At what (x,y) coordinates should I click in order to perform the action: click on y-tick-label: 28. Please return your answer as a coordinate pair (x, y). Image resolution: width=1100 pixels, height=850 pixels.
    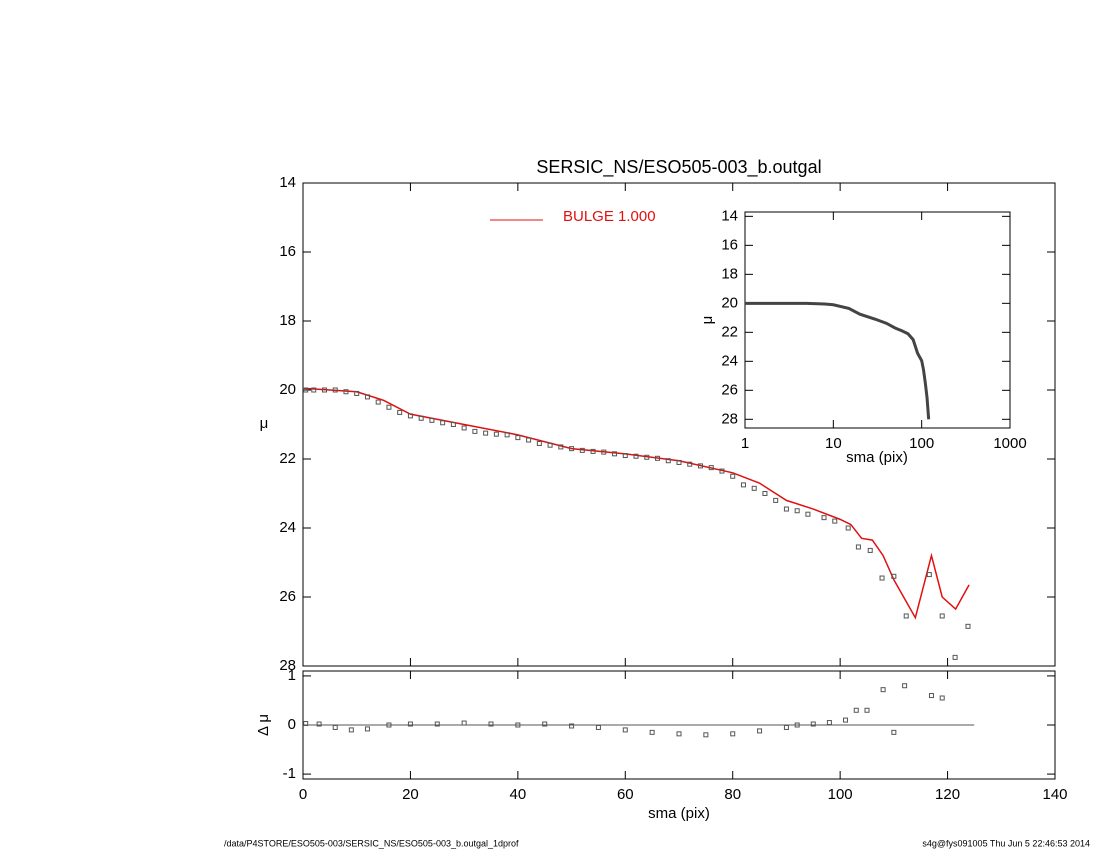
    Looking at the image, I should click on (729, 418).